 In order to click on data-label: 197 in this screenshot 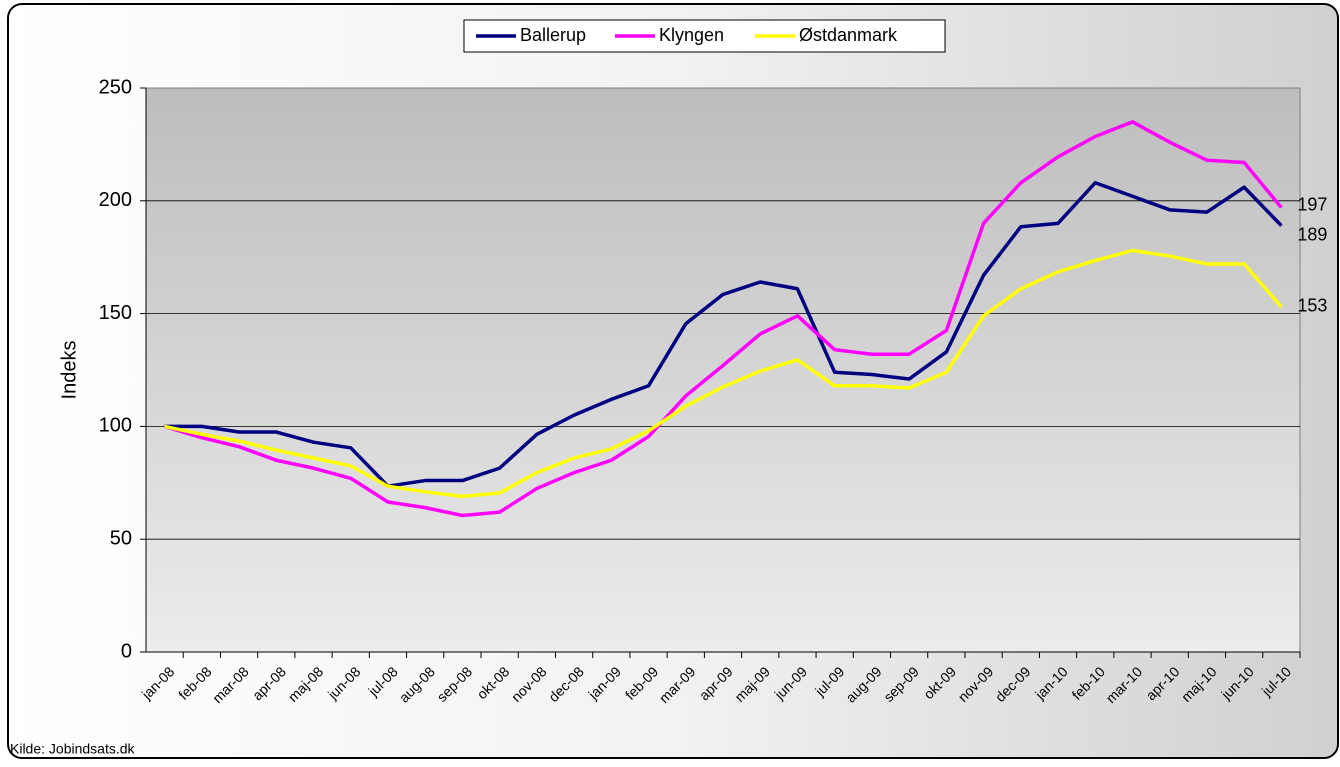, I will do `click(1312, 204)`.